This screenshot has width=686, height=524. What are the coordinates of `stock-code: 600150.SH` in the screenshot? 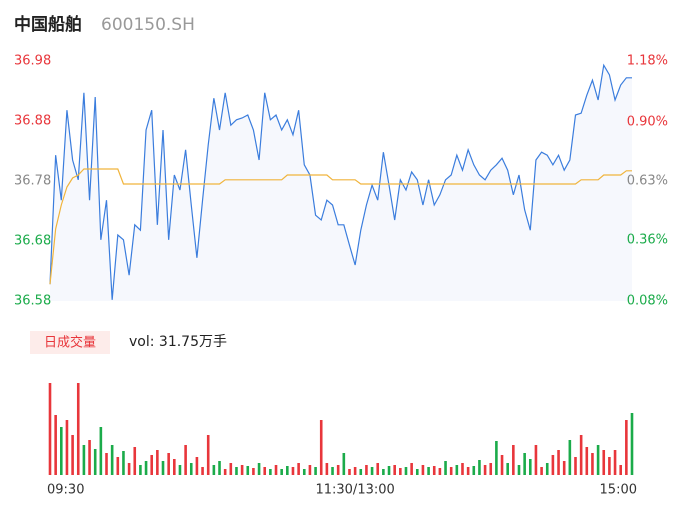 It's located at (148, 25).